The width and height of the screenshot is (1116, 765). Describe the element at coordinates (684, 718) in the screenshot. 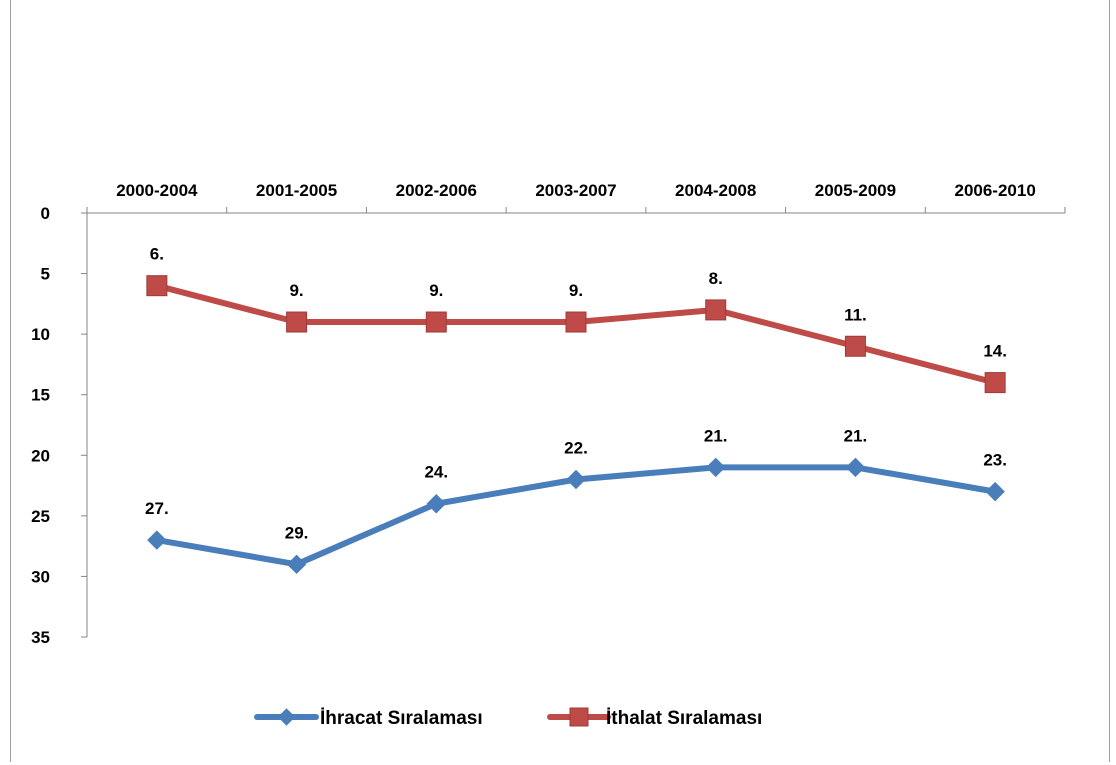

I see `legend-label-2: İthalat Sıralaması` at that location.